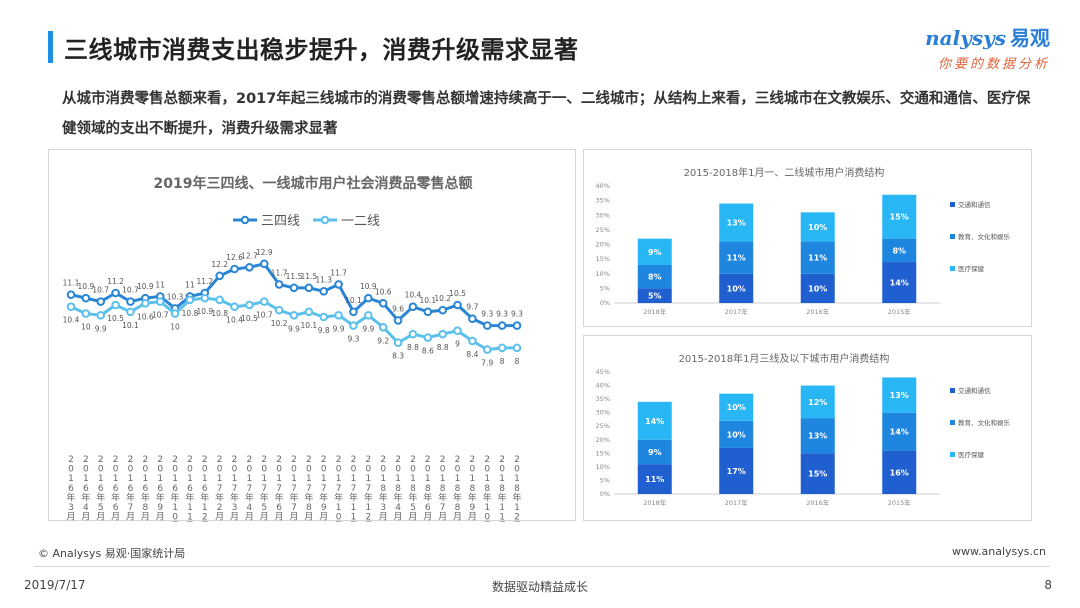 The height and width of the screenshot is (608, 1080). I want to click on data-label: 10.8, so click(190, 313).